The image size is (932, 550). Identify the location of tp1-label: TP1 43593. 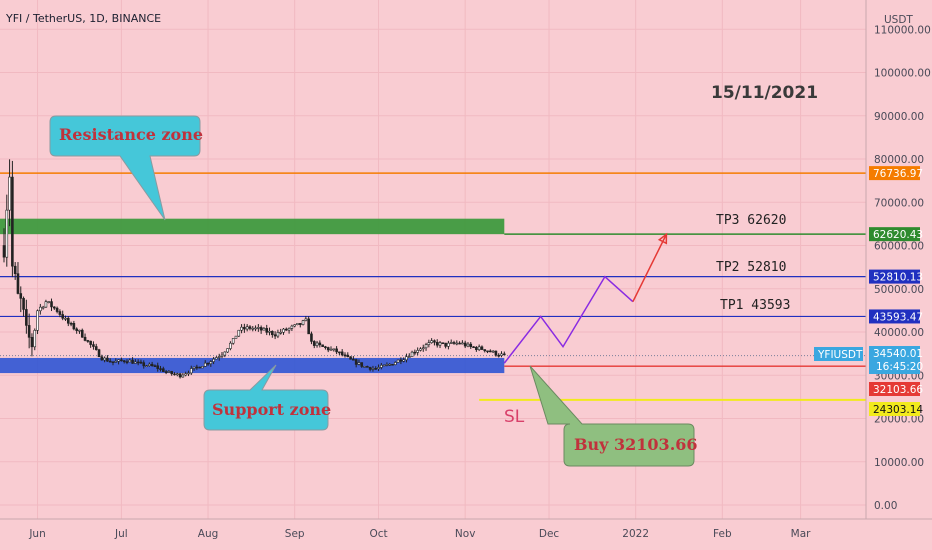
(755, 305).